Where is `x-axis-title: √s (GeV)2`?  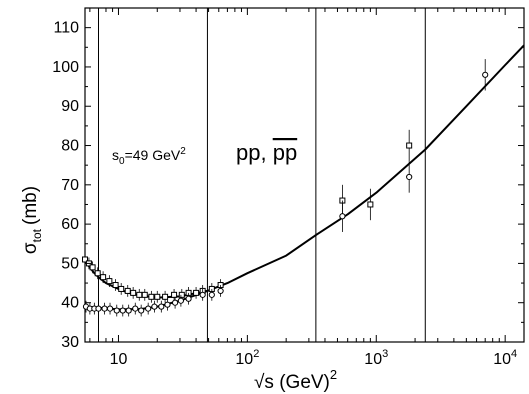 x-axis-title: √s (GeV)2 is located at coordinates (295, 380).